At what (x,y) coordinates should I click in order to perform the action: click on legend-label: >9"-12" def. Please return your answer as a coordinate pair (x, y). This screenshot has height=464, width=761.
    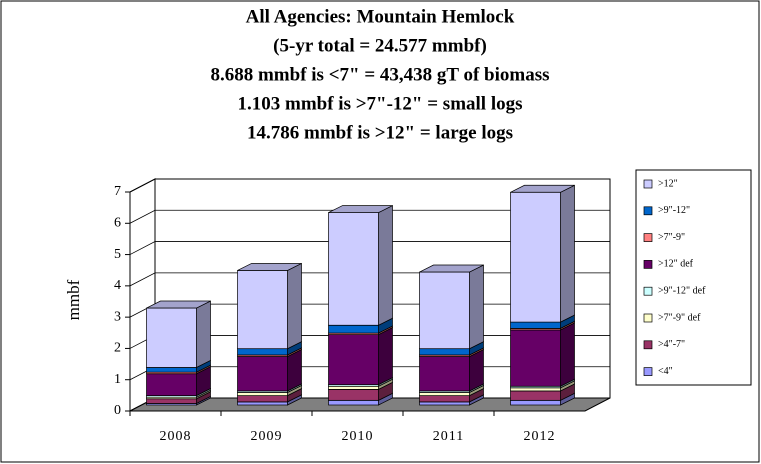
    Looking at the image, I should click on (682, 290).